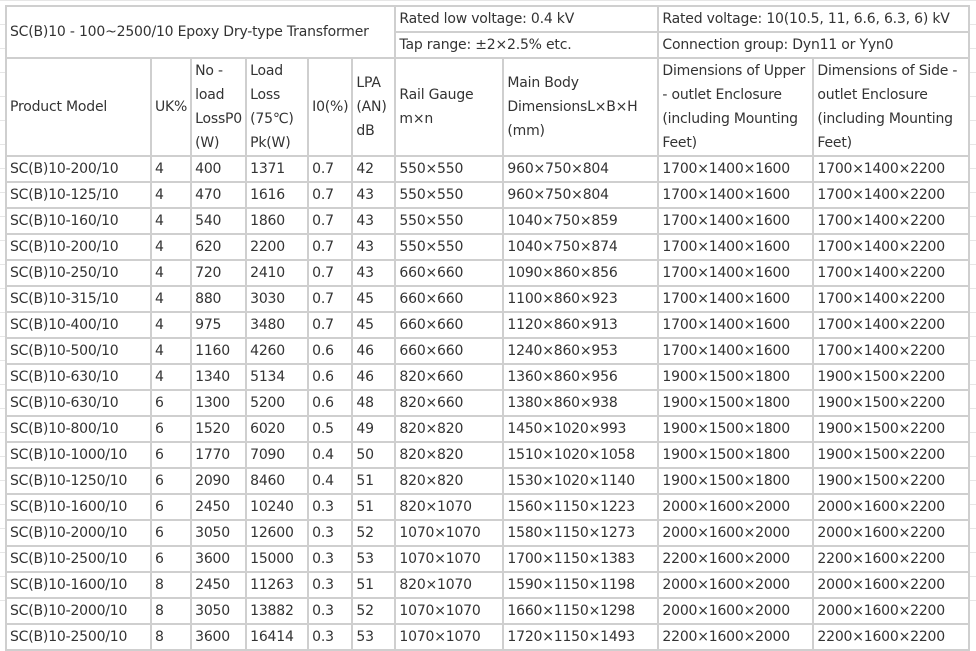 The height and width of the screenshot is (651, 976). I want to click on cell-main-body-dimensions: 1700×1150×1383, so click(581, 559).